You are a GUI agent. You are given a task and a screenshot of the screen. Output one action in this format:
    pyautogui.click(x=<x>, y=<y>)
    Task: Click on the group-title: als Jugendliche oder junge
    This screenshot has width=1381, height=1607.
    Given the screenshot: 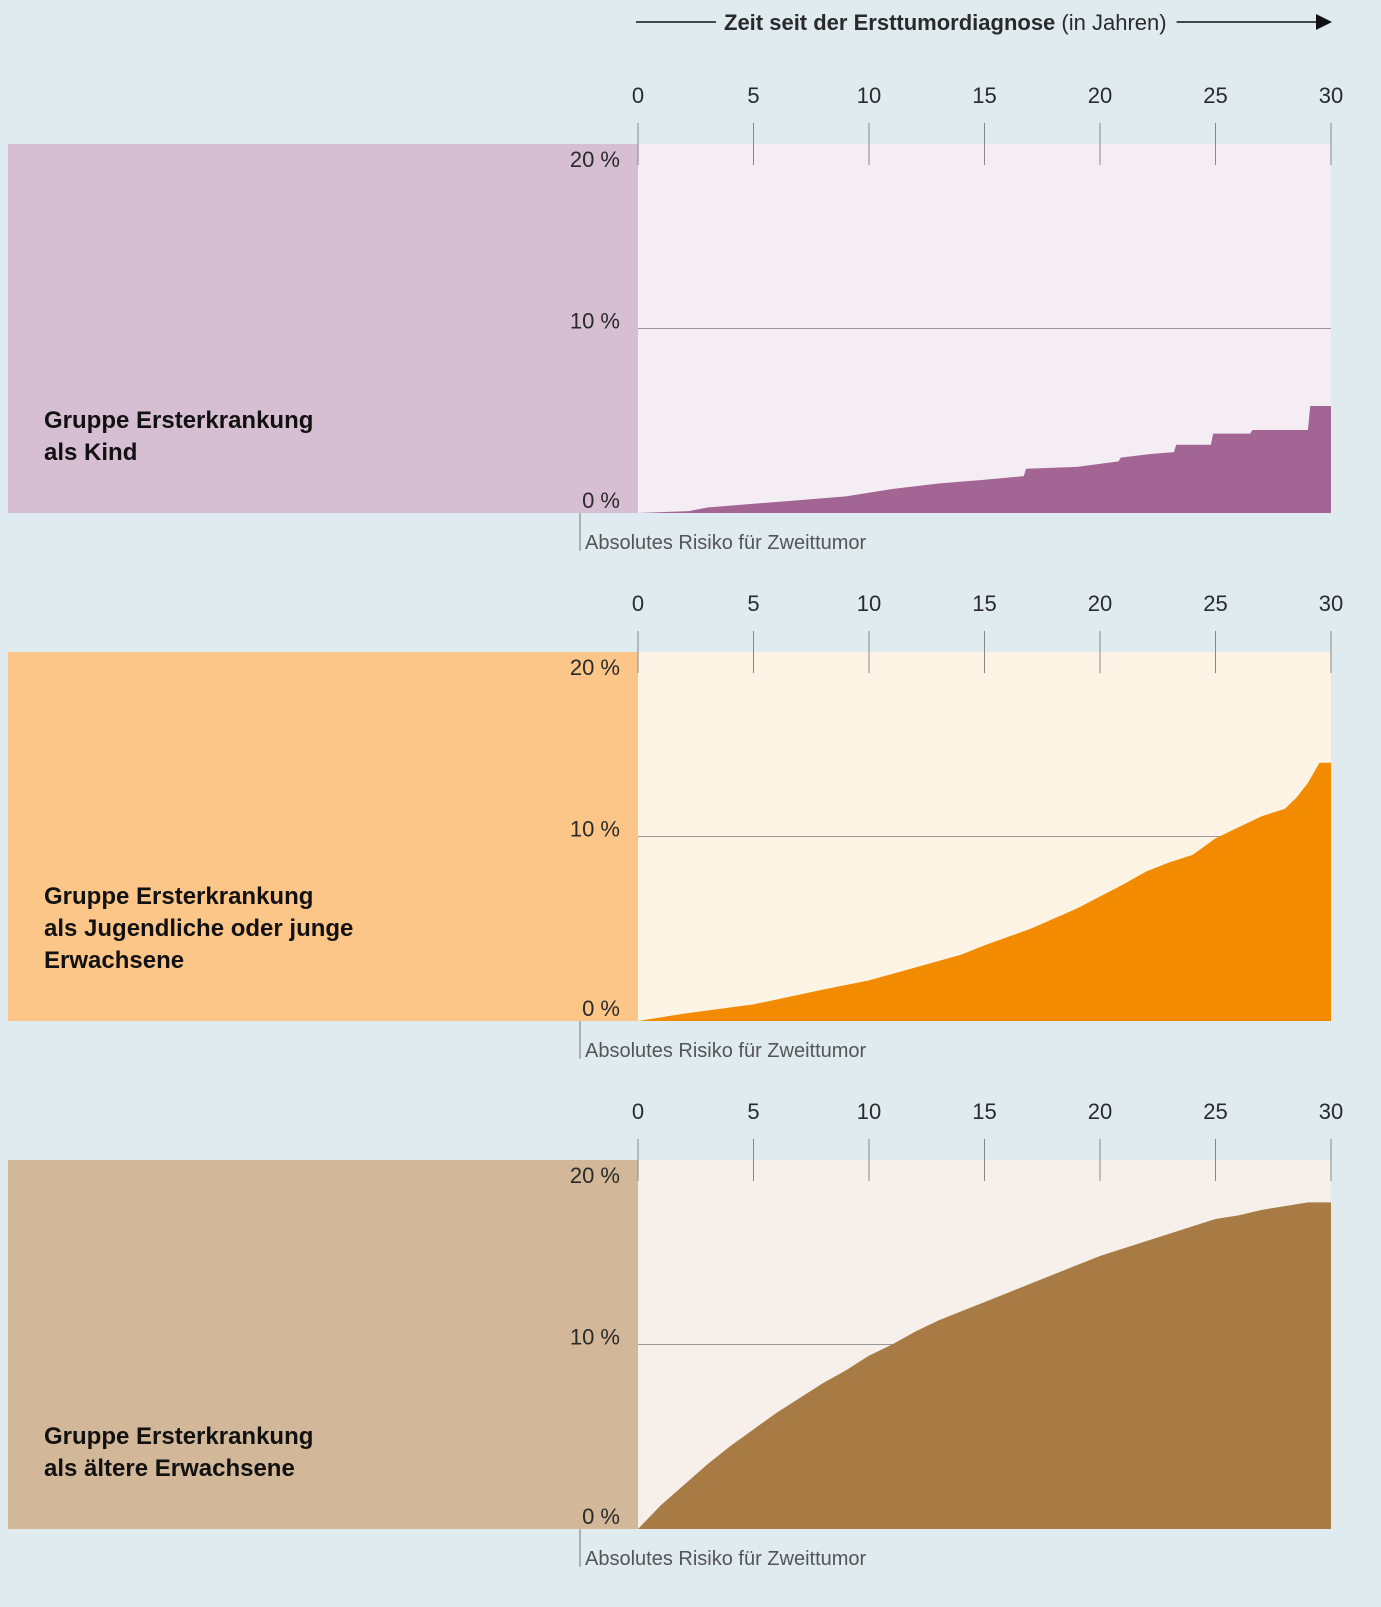 What is the action you would take?
    pyautogui.click(x=198, y=928)
    